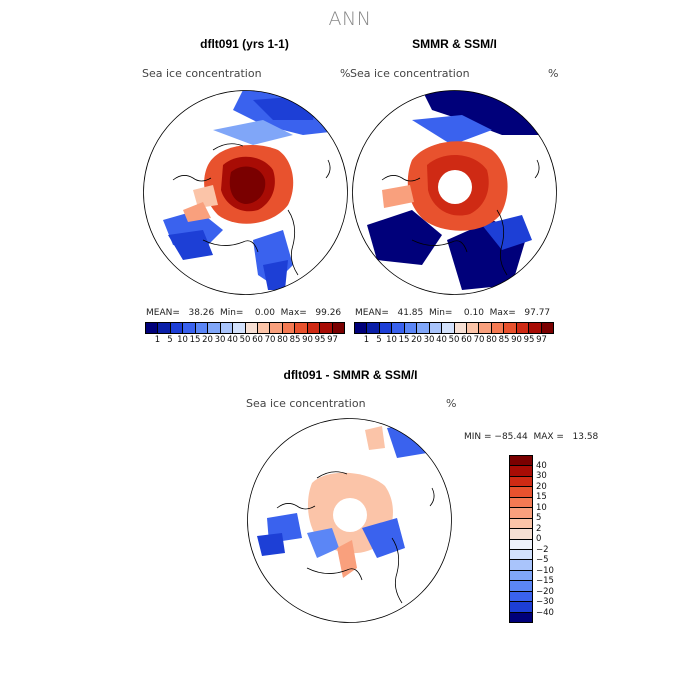  Describe the element at coordinates (545, 591) in the screenshot. I see `colorbar-tick-label: −20` at that location.